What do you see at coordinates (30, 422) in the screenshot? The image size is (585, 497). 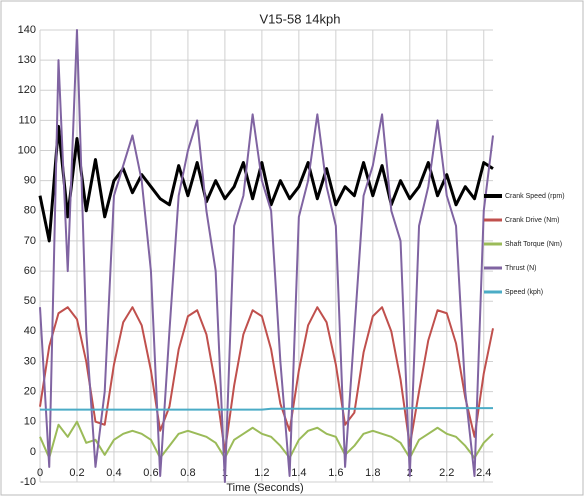 I see `y-tick-label: 10` at bounding box center [30, 422].